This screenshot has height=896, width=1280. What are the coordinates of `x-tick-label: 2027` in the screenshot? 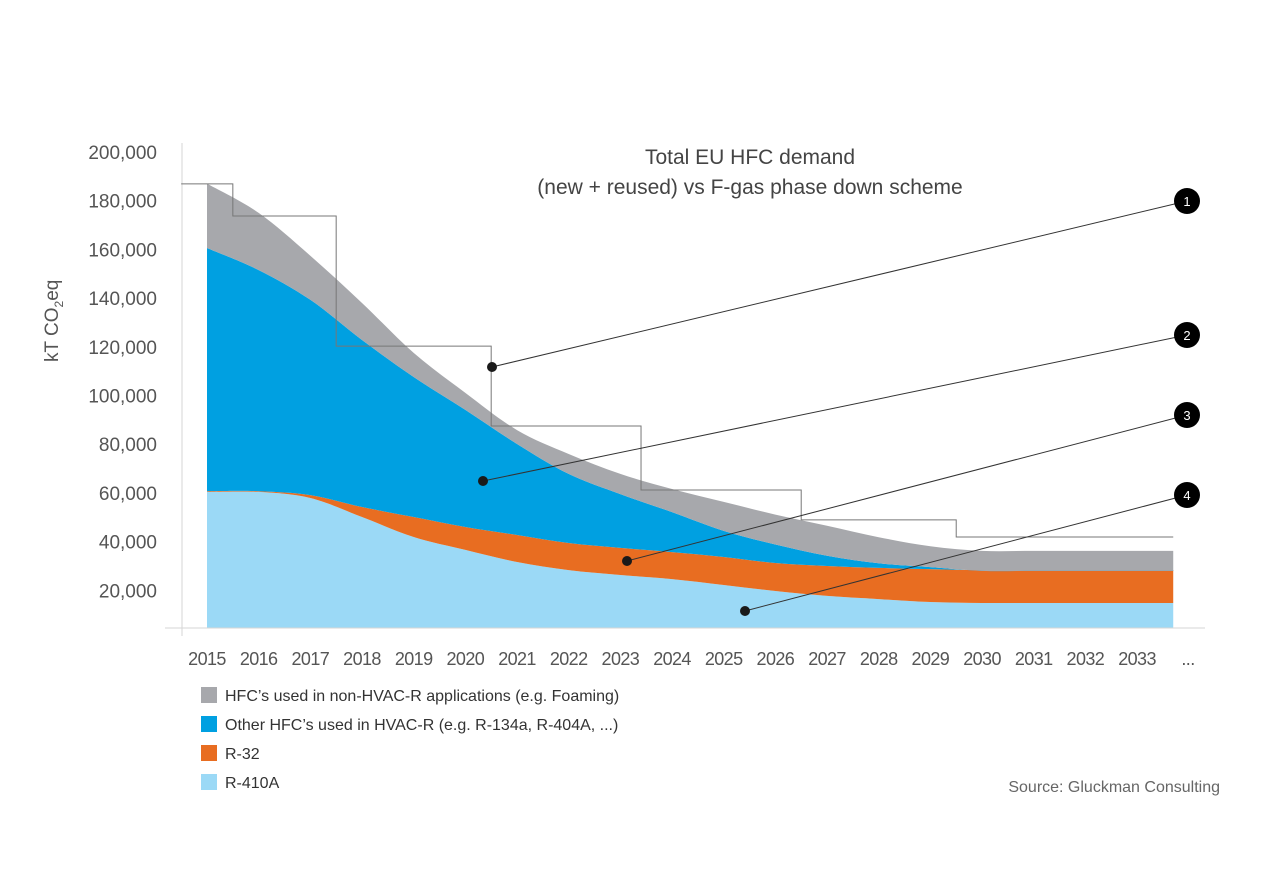 It's located at (827, 659).